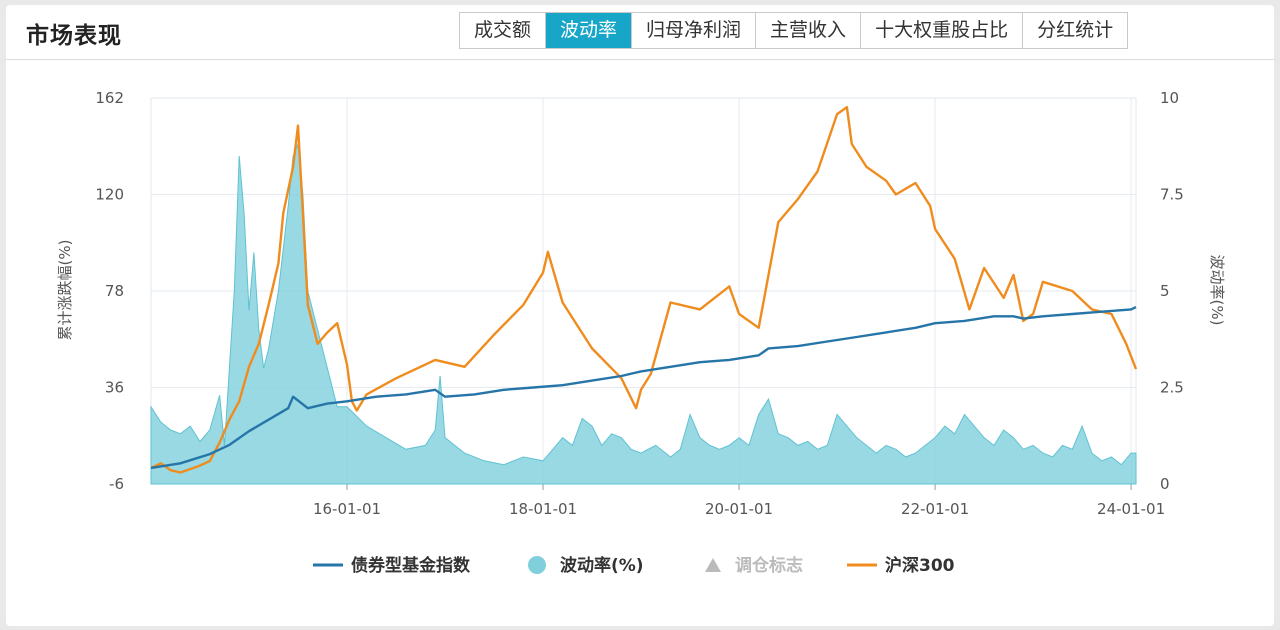 The width and height of the screenshot is (1280, 630). Describe the element at coordinates (941, 30) in the screenshot. I see `tab-top10-weight: 十大权重股占比` at that location.